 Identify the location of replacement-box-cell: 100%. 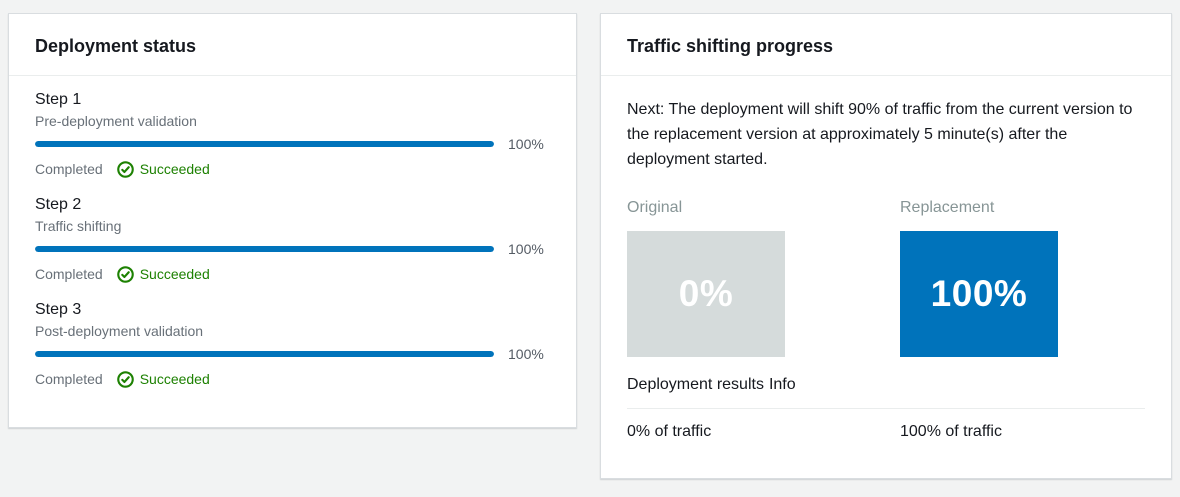
(1022, 294).